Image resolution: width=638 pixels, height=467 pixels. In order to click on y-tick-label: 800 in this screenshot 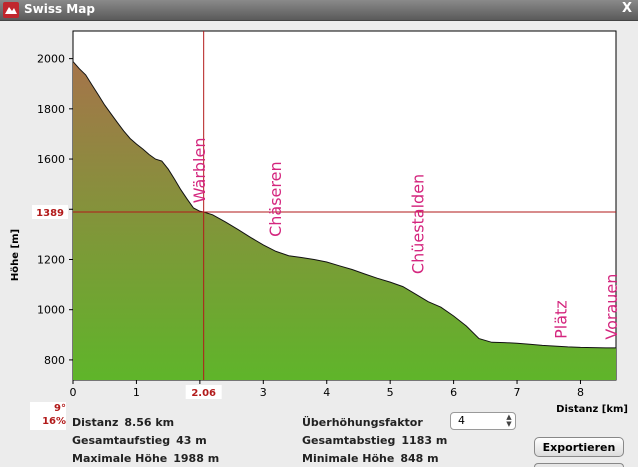, I will do `click(54, 360)`.